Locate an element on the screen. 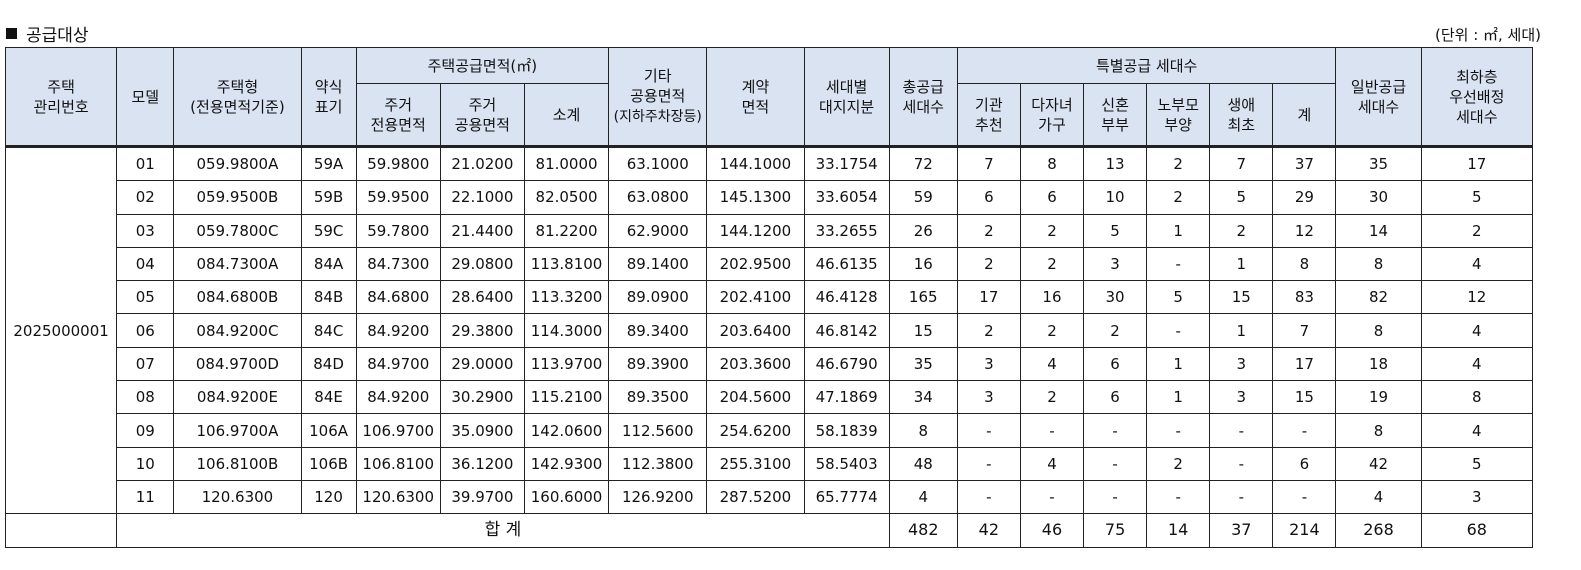  cell-excl: 106.9700 is located at coordinates (398, 430).